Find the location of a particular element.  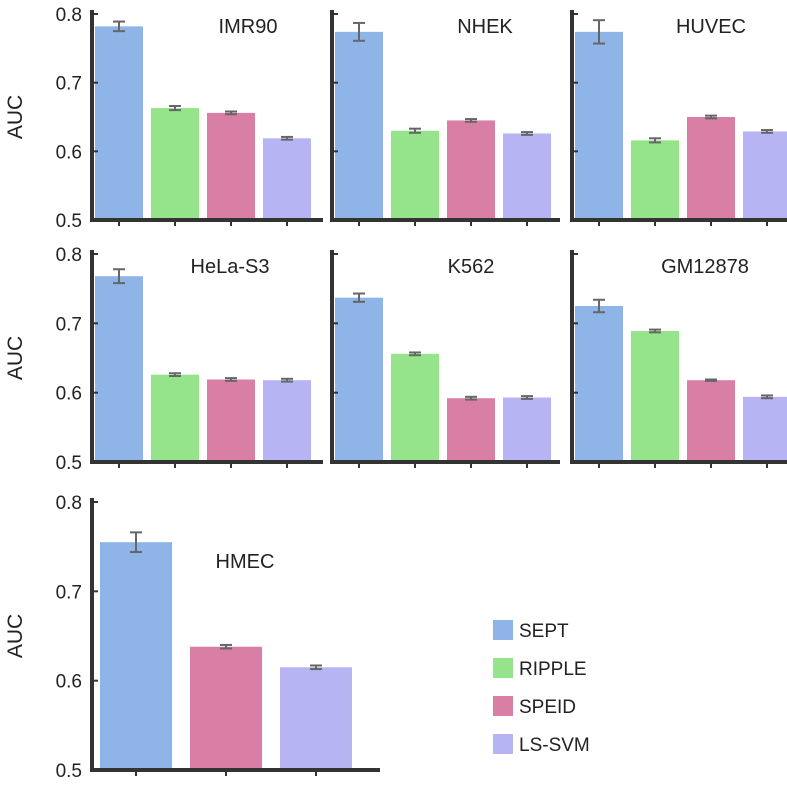

bar-huvec-speid is located at coordinates (711, 168).